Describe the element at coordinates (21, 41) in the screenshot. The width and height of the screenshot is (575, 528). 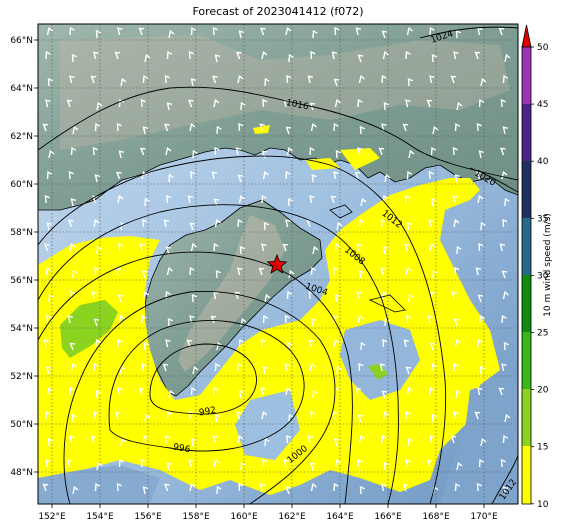
I see `lat-tick-label: 66°N` at that location.